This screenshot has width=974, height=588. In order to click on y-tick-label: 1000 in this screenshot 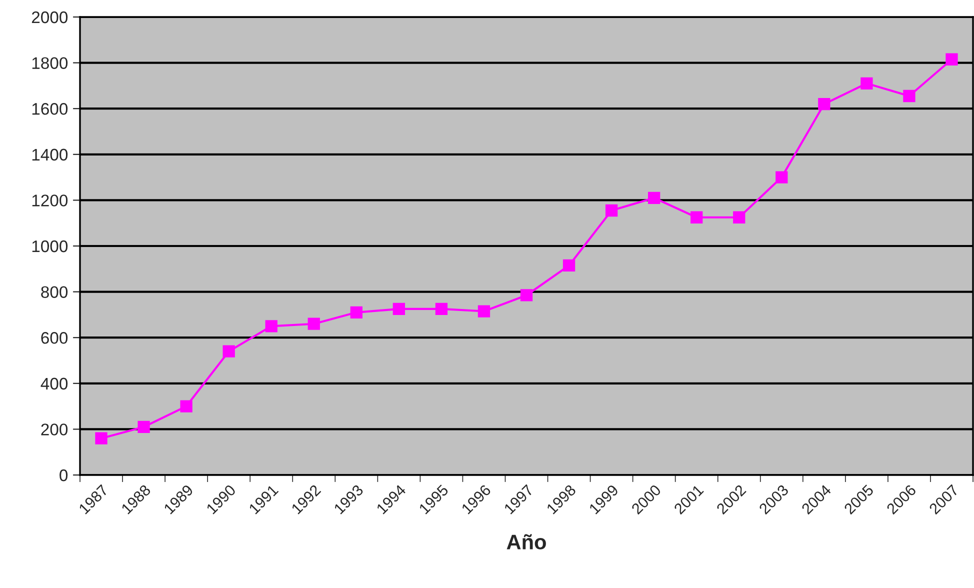, I will do `click(50, 246)`.